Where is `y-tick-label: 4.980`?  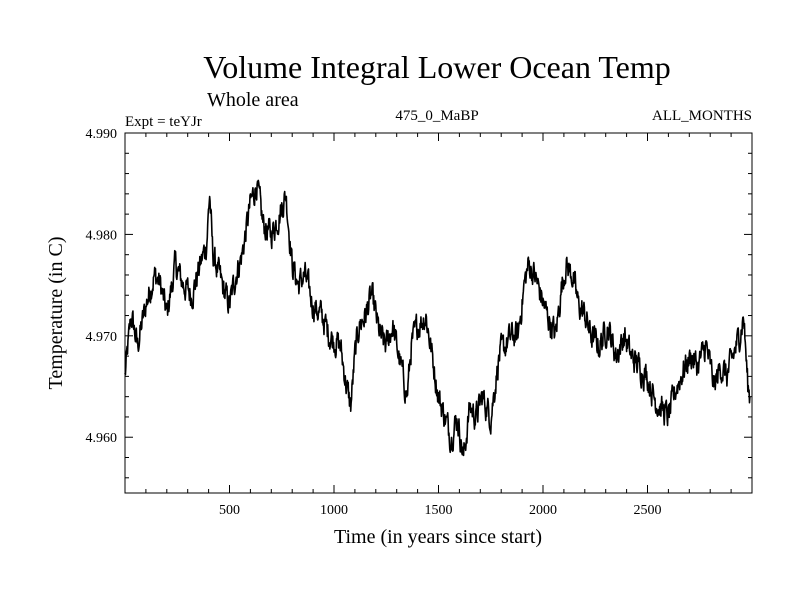
y-tick-label: 4.980 is located at coordinates (102, 235).